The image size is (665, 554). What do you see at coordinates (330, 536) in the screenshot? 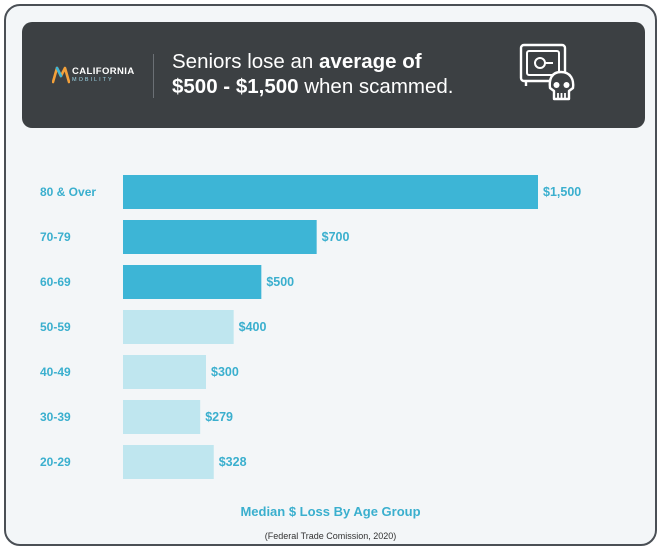
I see `chart-source: (Federal Trade Comission, 2020)` at bounding box center [330, 536].